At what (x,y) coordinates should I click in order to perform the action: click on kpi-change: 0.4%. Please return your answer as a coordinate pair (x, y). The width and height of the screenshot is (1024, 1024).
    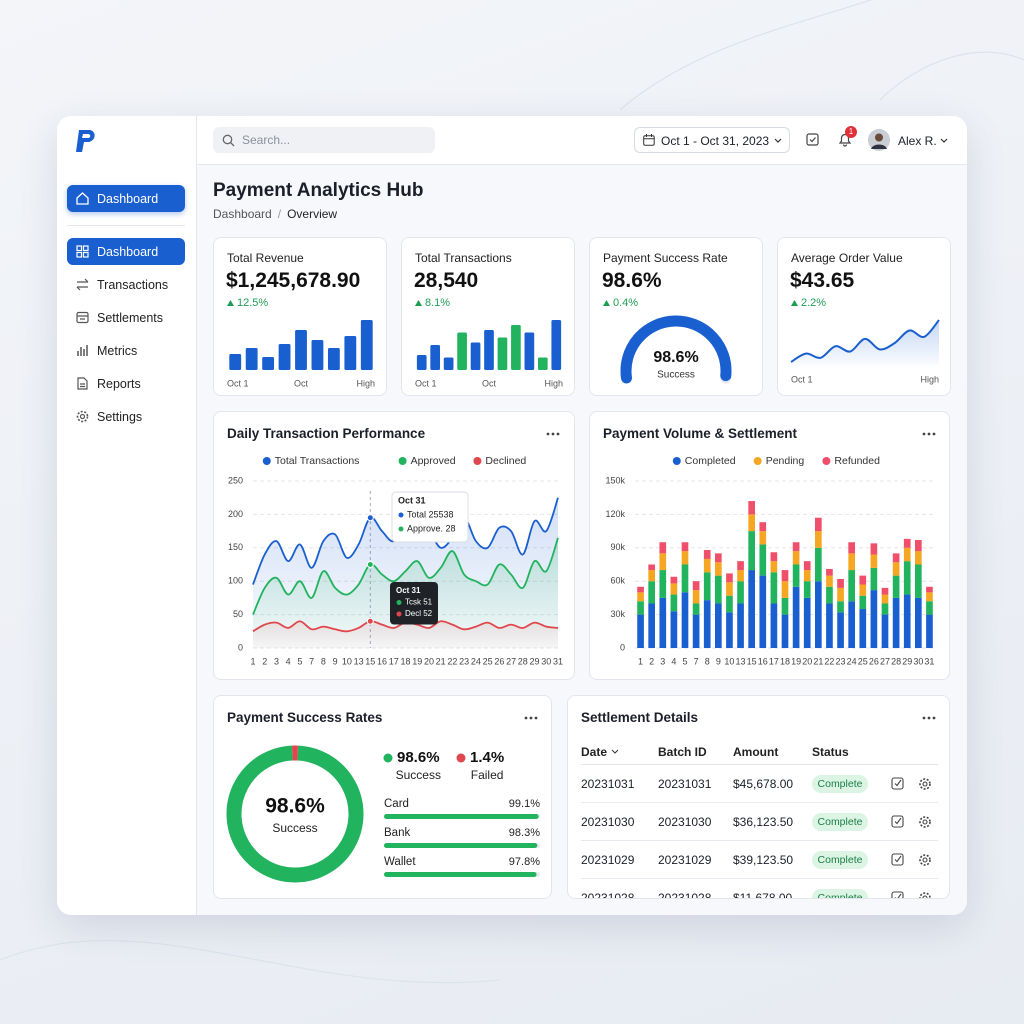
    Looking at the image, I should click on (620, 303).